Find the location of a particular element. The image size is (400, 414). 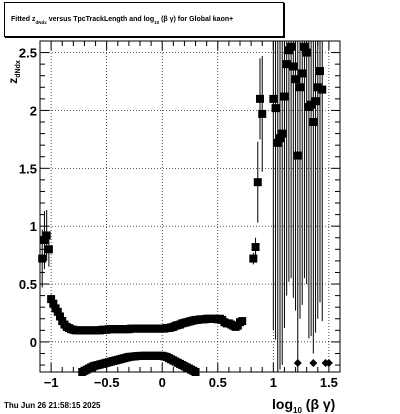

y-axis-title: zdNdx is located at coordinates (14, 72).